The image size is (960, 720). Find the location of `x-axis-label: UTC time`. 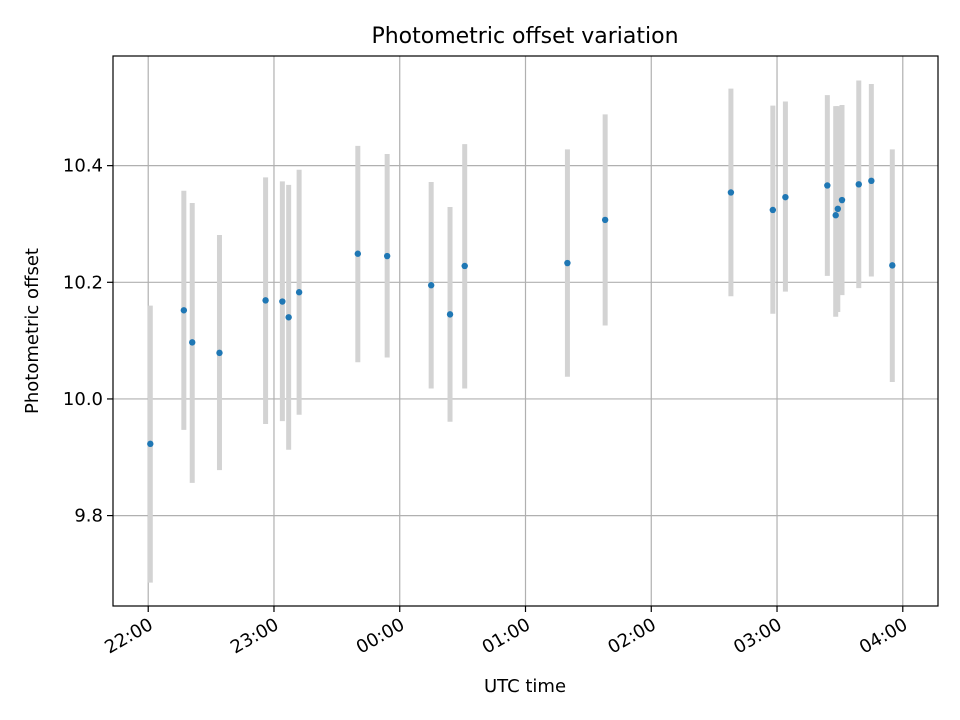

x-axis-label: UTC time is located at coordinates (525, 686).